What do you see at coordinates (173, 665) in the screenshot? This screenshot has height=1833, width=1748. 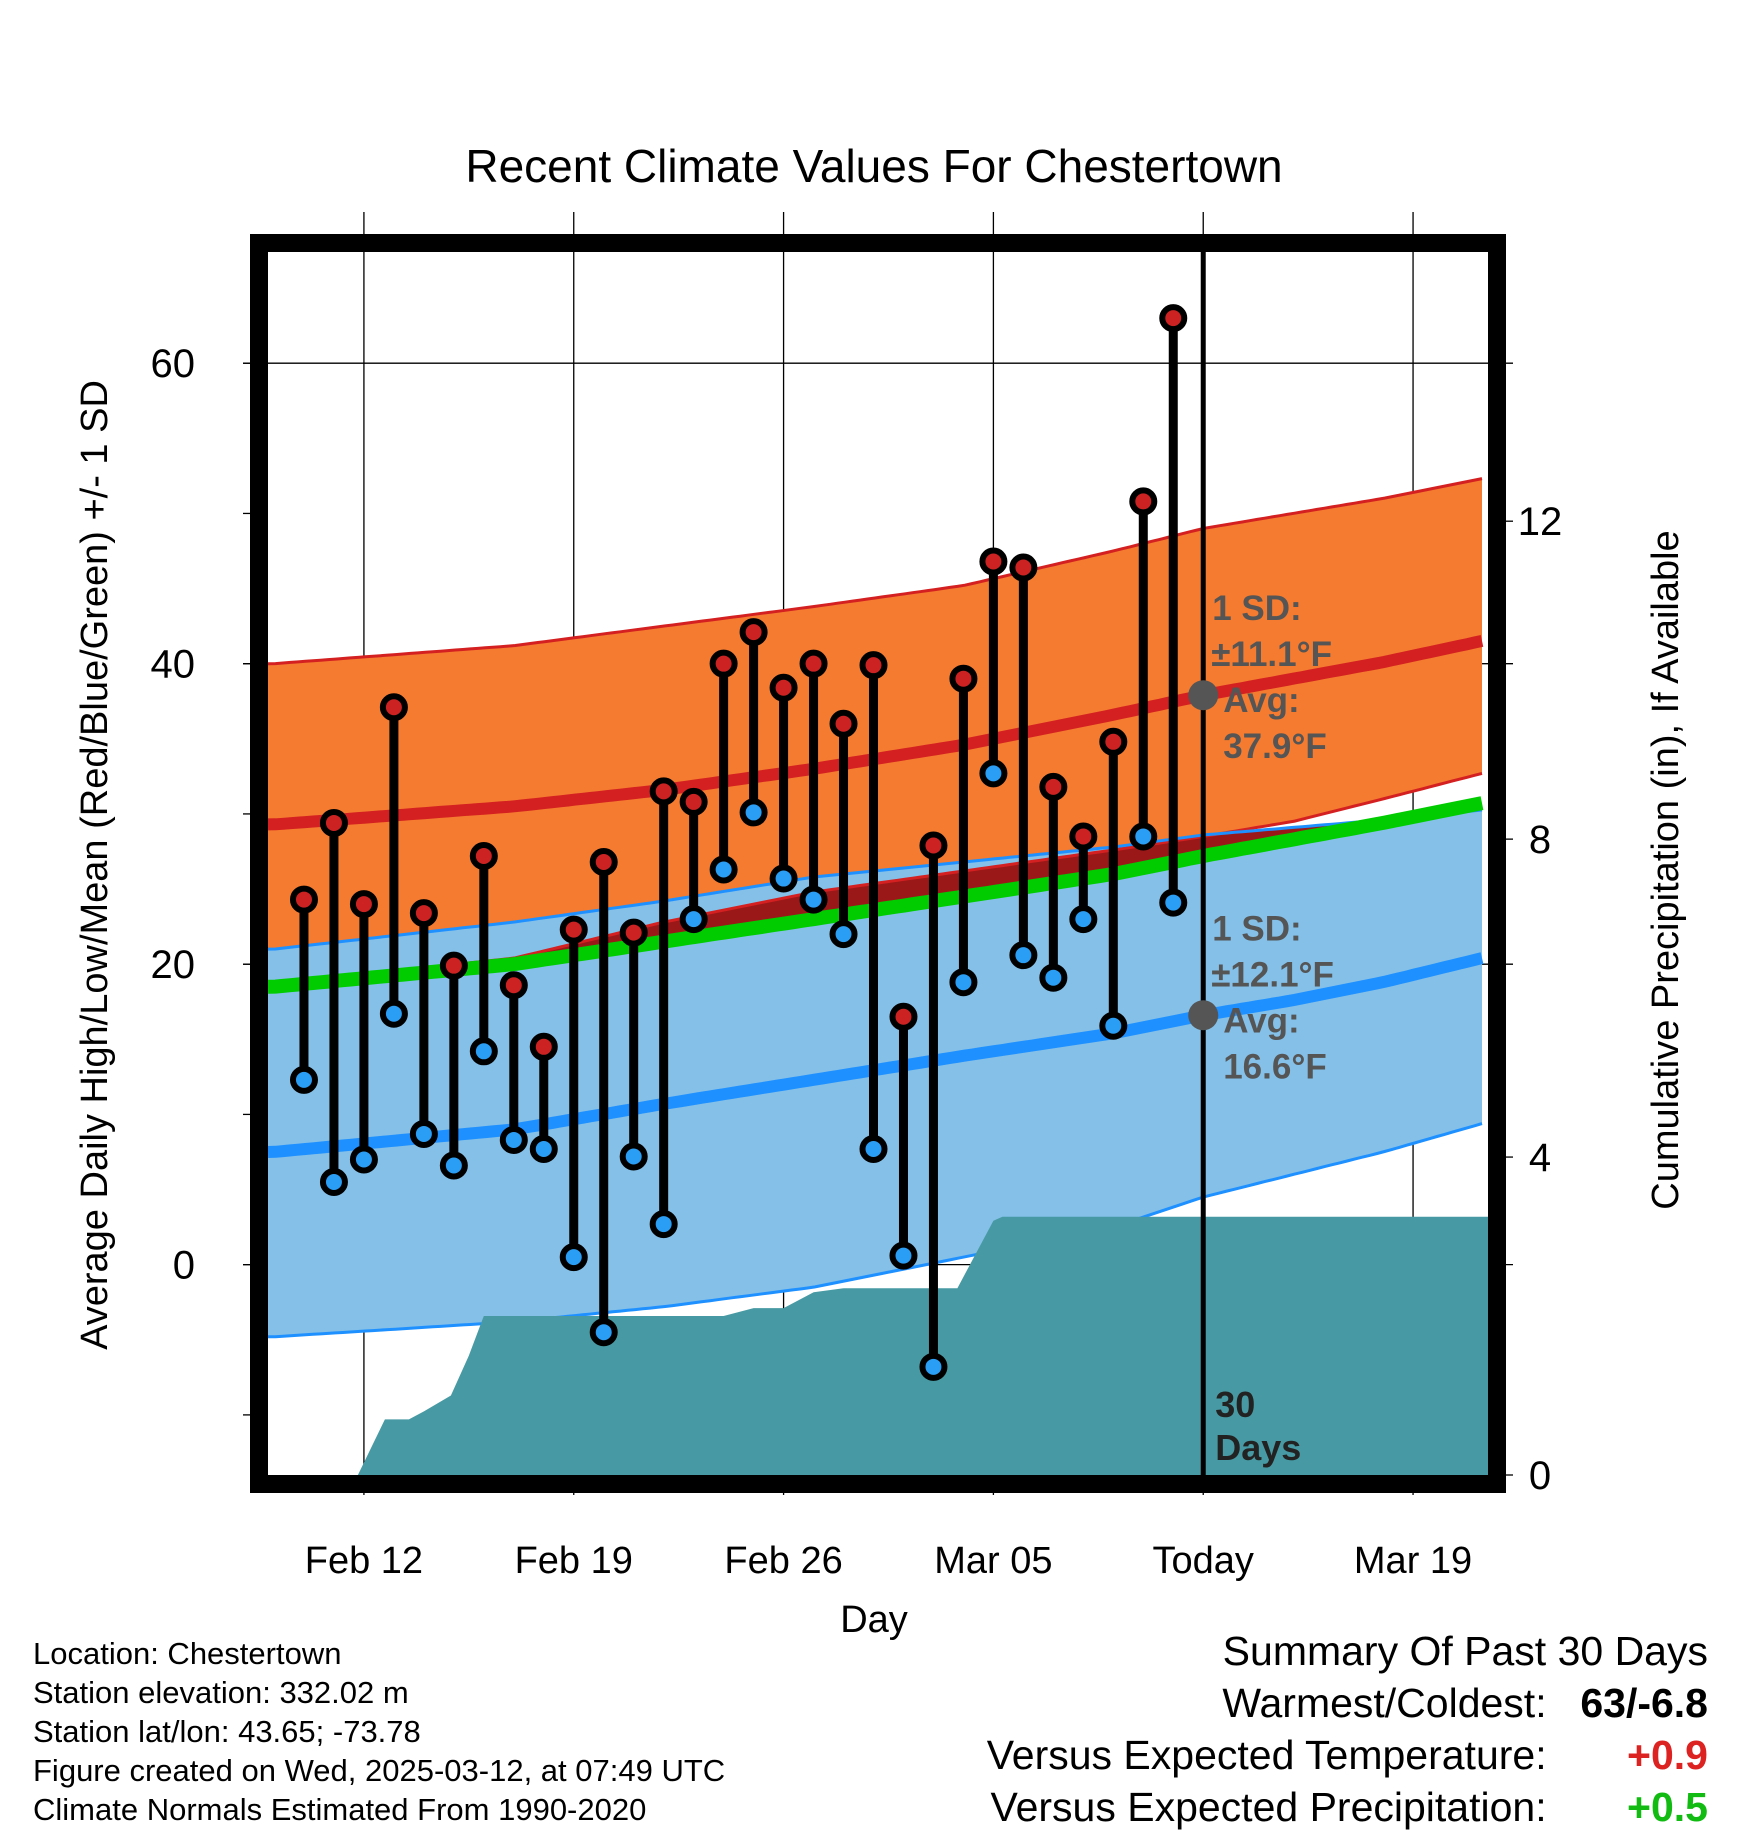 I see `y-tick-label: 40` at bounding box center [173, 665].